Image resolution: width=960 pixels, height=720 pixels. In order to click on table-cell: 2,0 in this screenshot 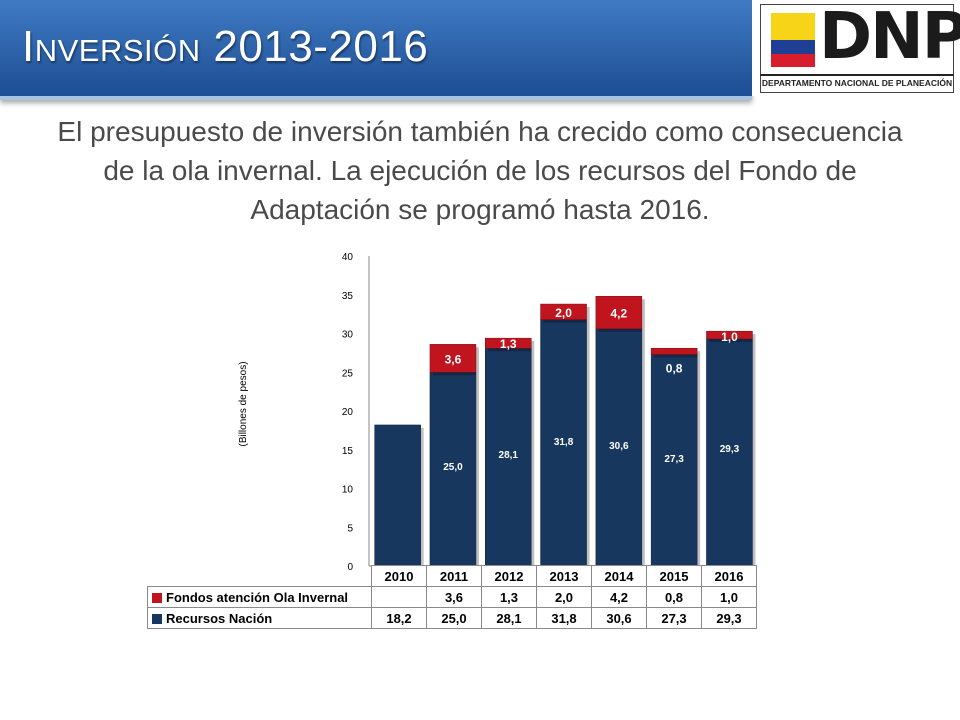, I will do `click(564, 597)`.